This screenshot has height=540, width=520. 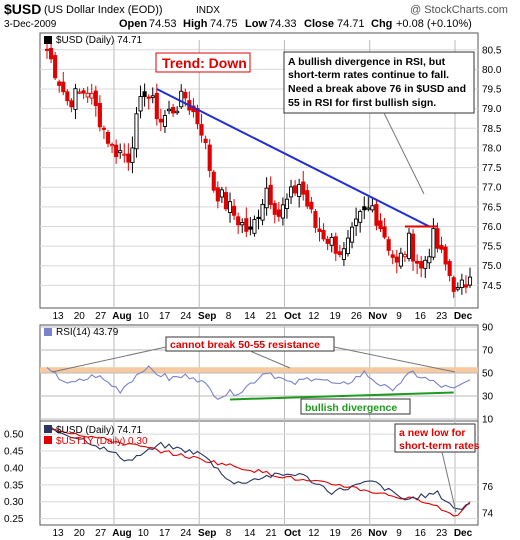 What do you see at coordinates (133, 24) in the screenshot?
I see `header-open-label: Open` at bounding box center [133, 24].